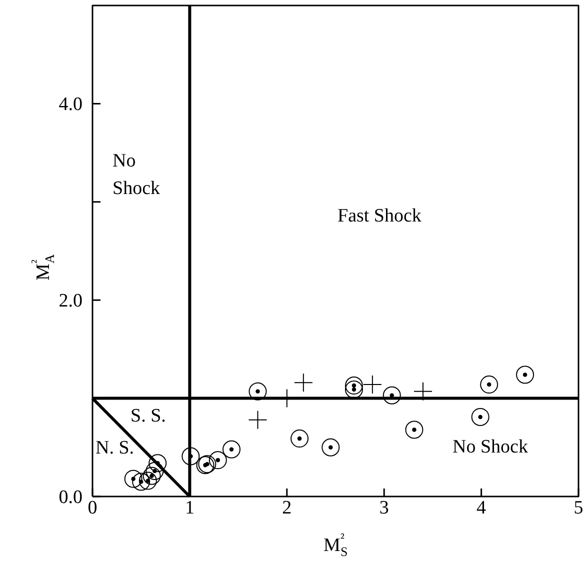  I want to click on y-tick-label: 0.0, so click(70, 497).